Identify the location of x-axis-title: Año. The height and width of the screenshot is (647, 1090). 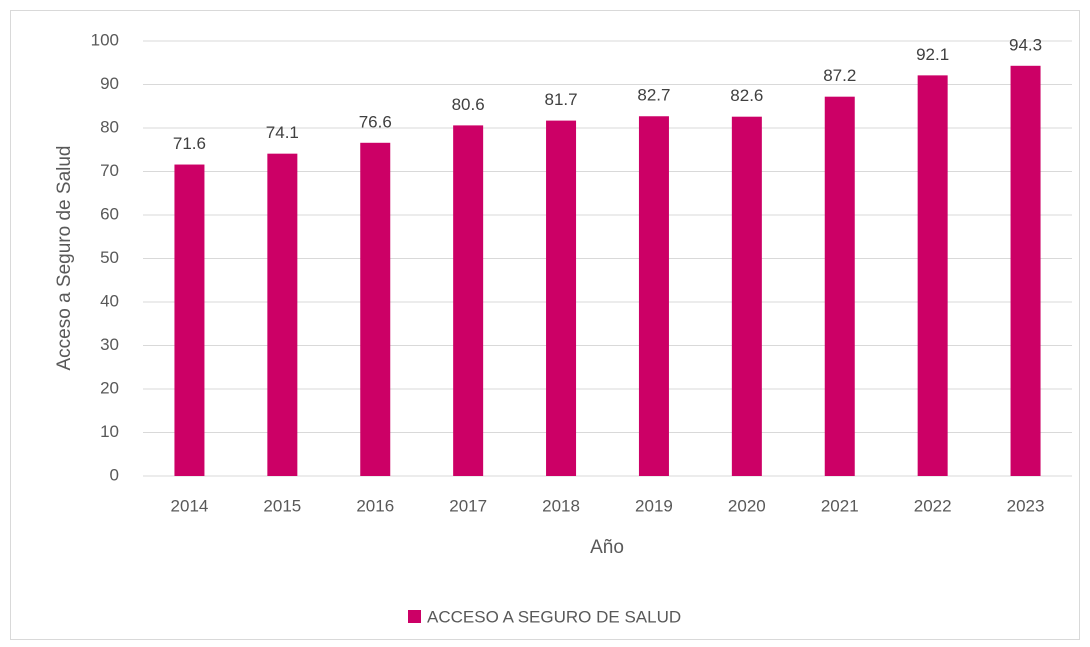
(607, 547).